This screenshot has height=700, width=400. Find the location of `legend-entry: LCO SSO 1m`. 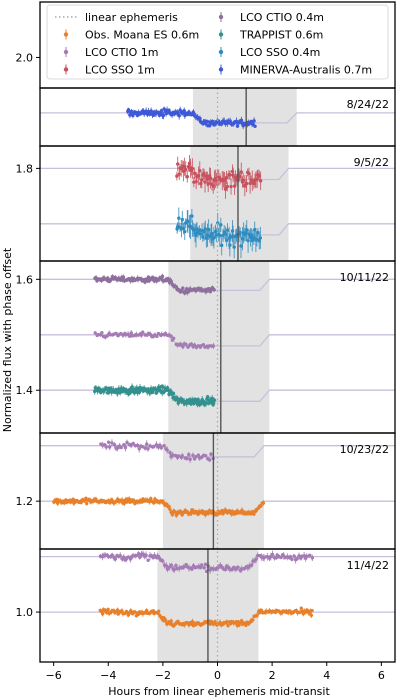

legend-entry: LCO SSO 1m is located at coordinates (109, 70).